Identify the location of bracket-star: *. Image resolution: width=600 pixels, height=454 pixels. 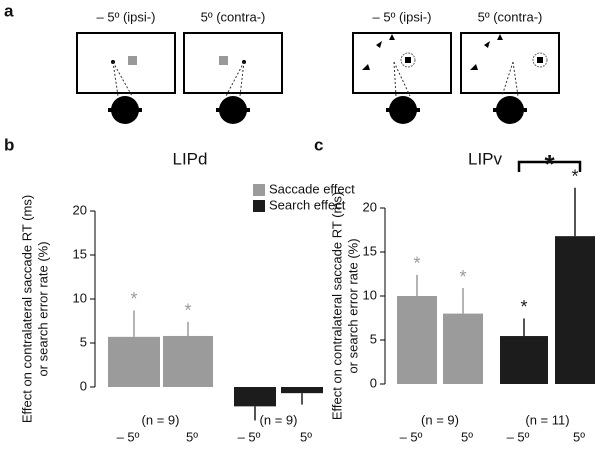
(549, 164).